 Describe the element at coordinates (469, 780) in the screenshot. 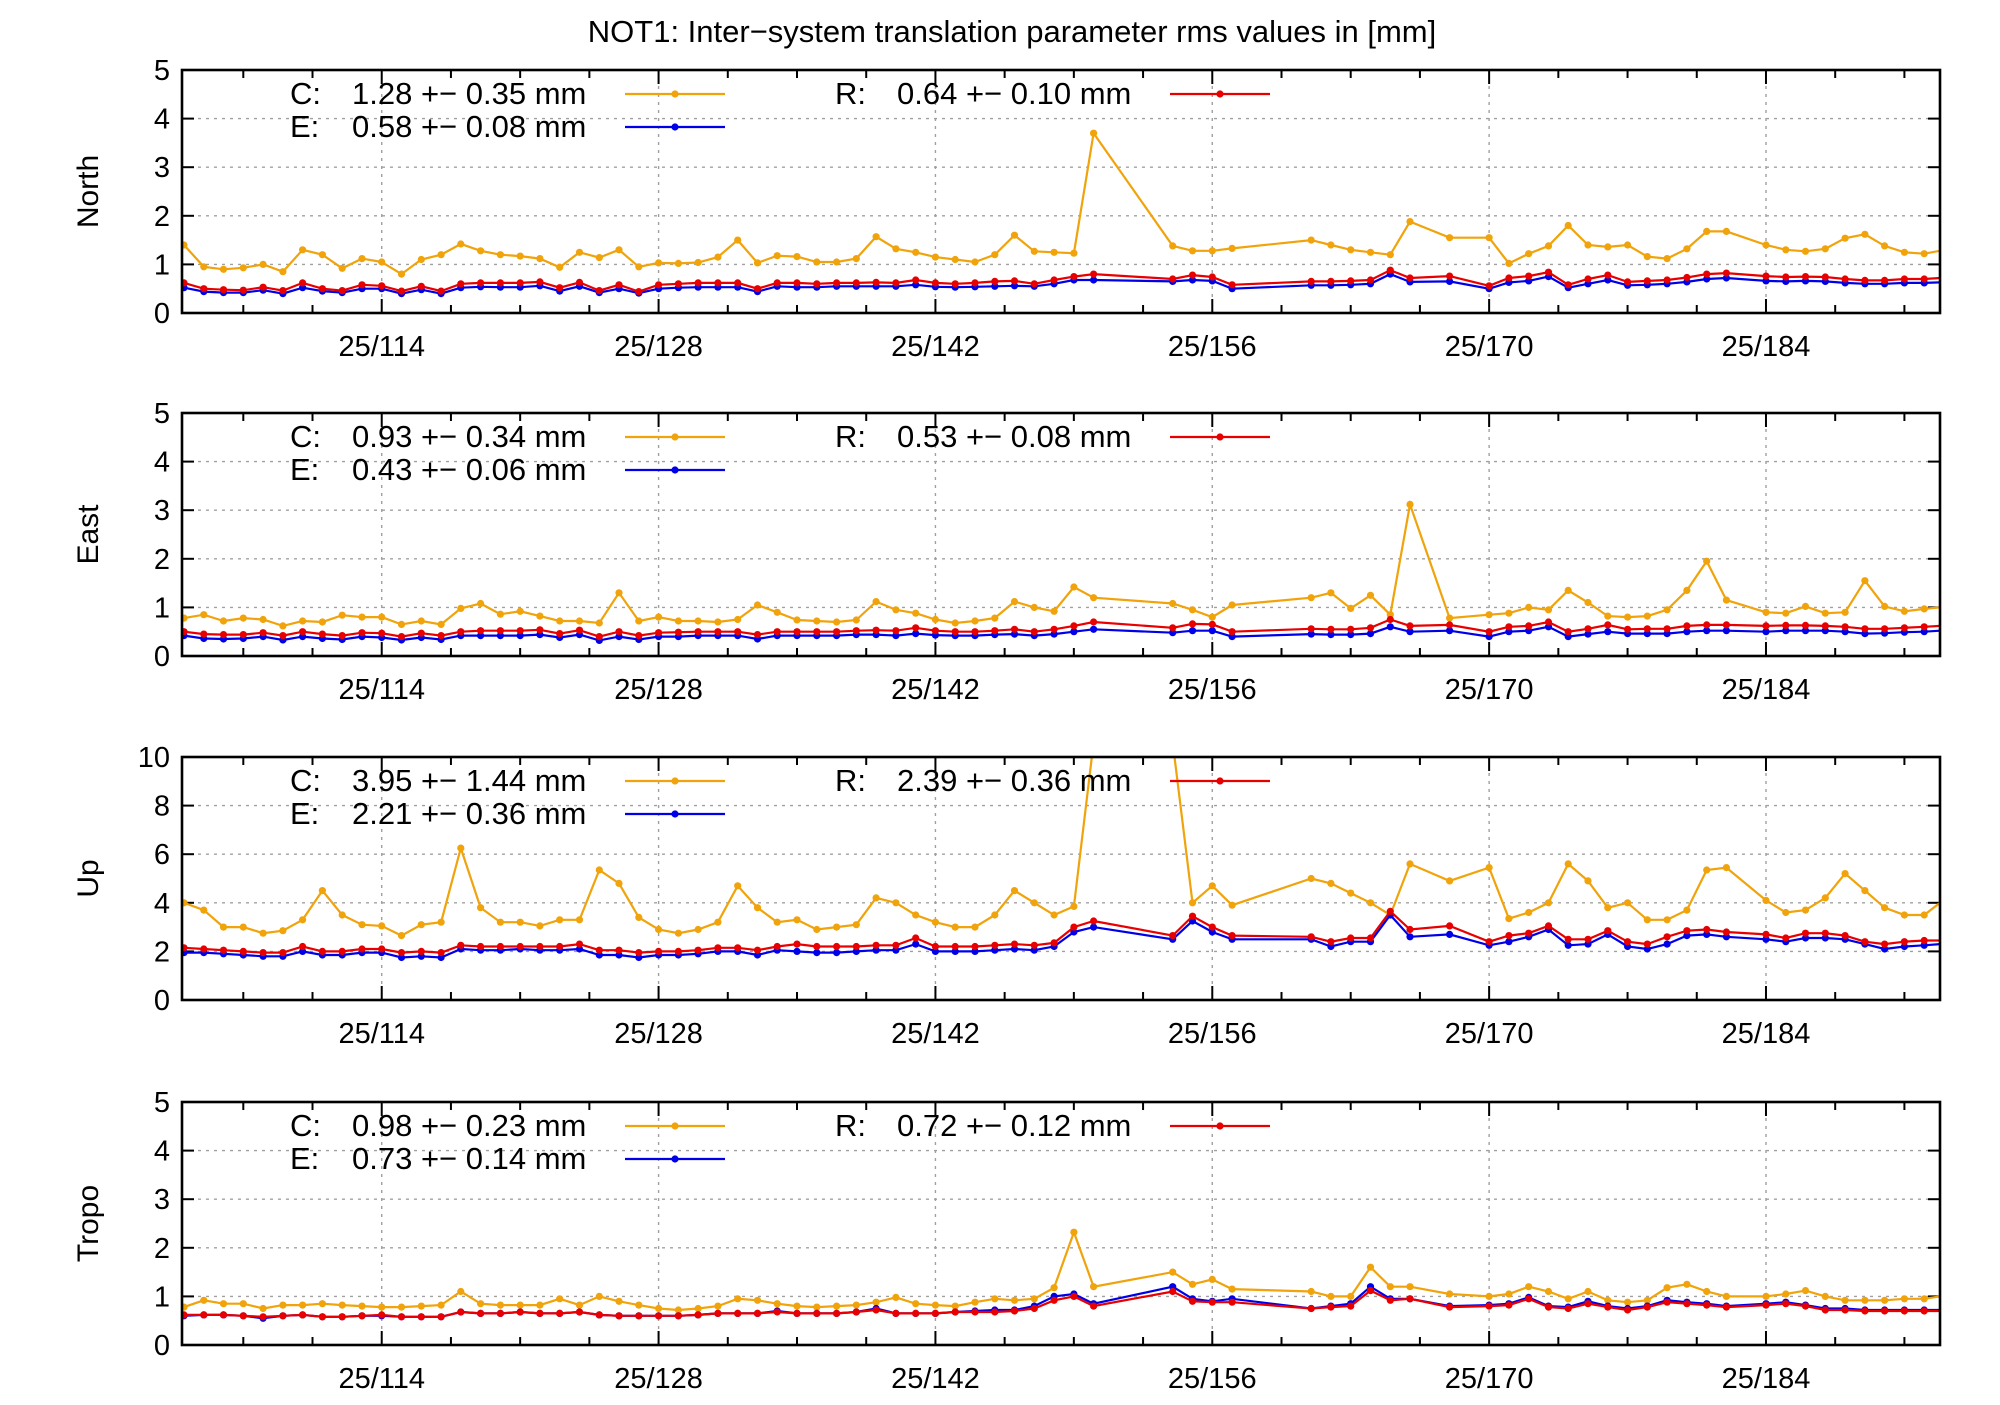

I see `legend-value-c: 3.95 +− 1.44 mm` at that location.